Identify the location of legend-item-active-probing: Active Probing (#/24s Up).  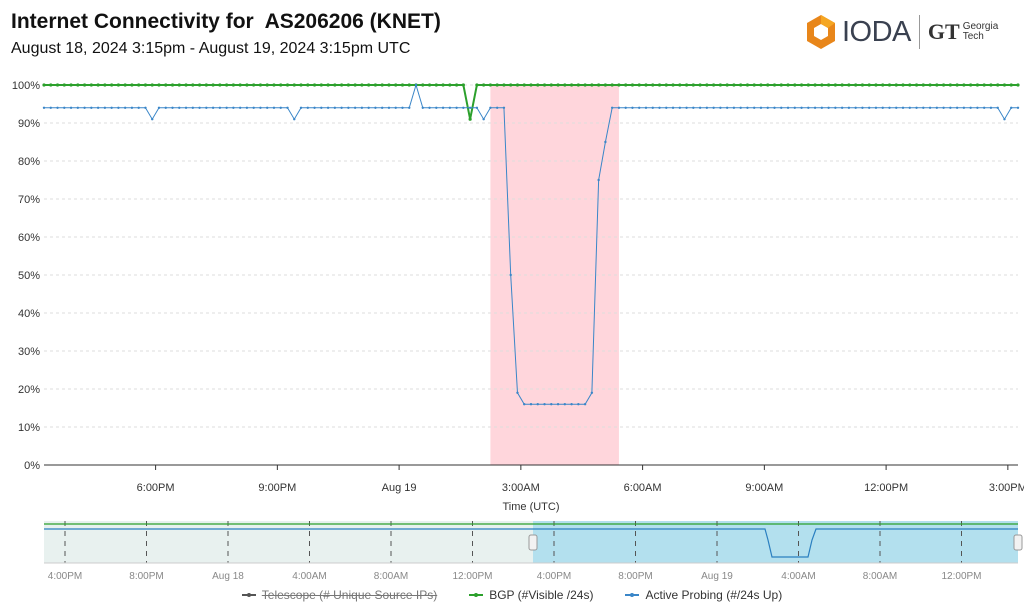
(703, 595).